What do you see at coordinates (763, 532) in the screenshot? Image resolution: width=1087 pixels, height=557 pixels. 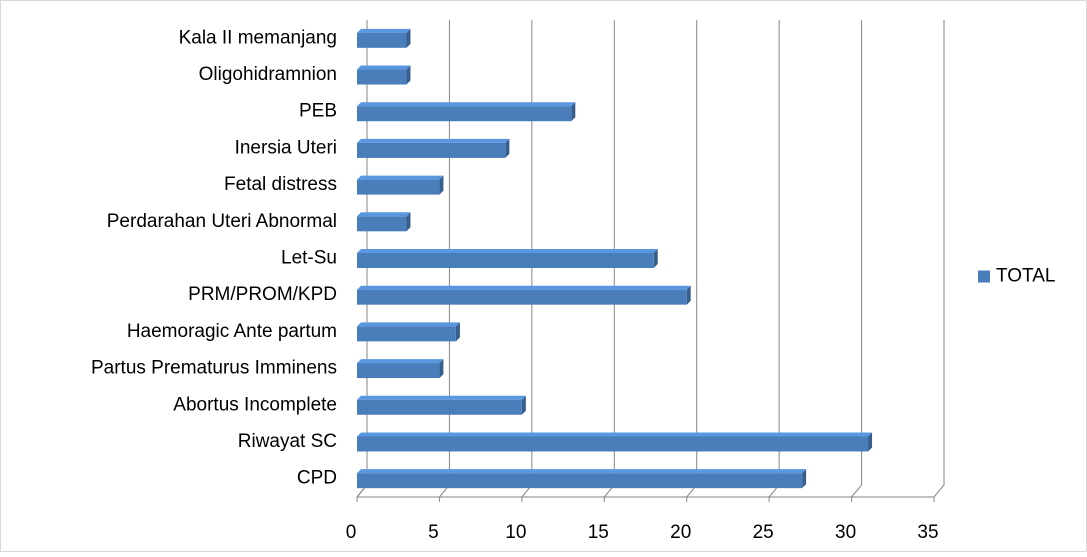 I see `x-tick-label: 25` at bounding box center [763, 532].